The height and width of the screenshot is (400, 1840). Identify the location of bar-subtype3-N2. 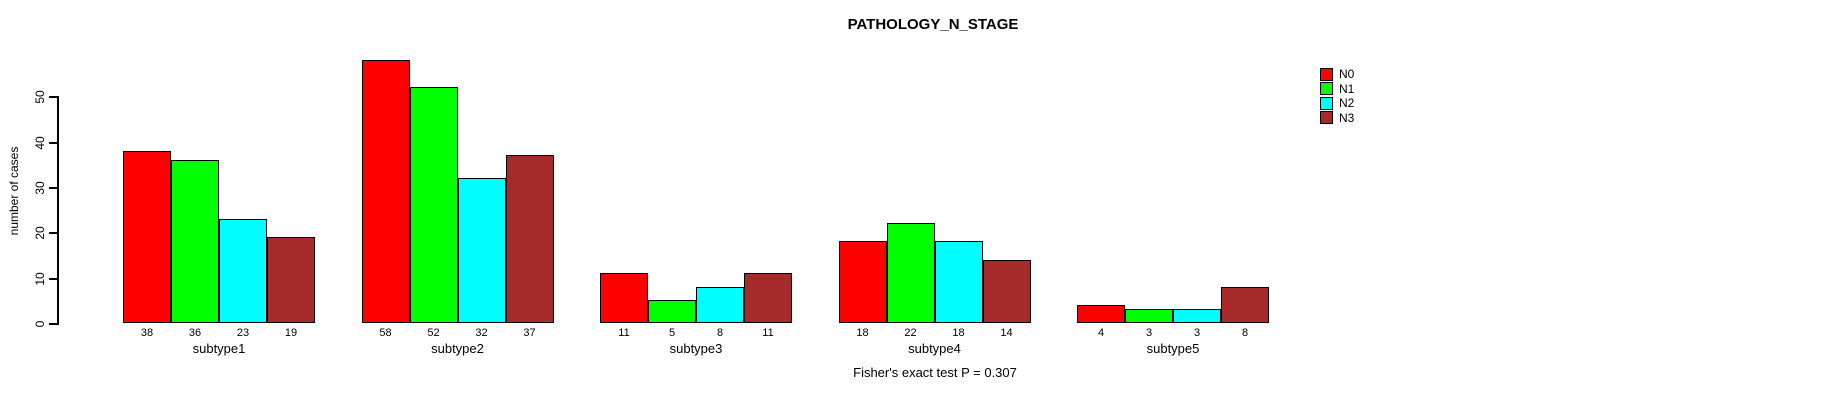
(720, 304).